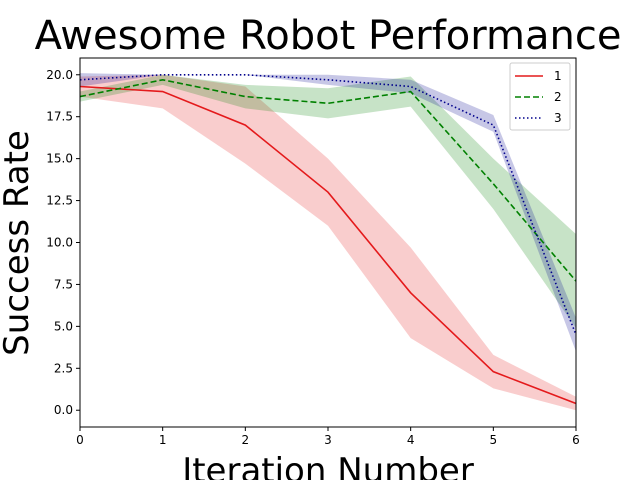 Image resolution: width=640 pixels, height=480 pixels. Describe the element at coordinates (246, 440) in the screenshot. I see `x-tick-label: 2` at that location.